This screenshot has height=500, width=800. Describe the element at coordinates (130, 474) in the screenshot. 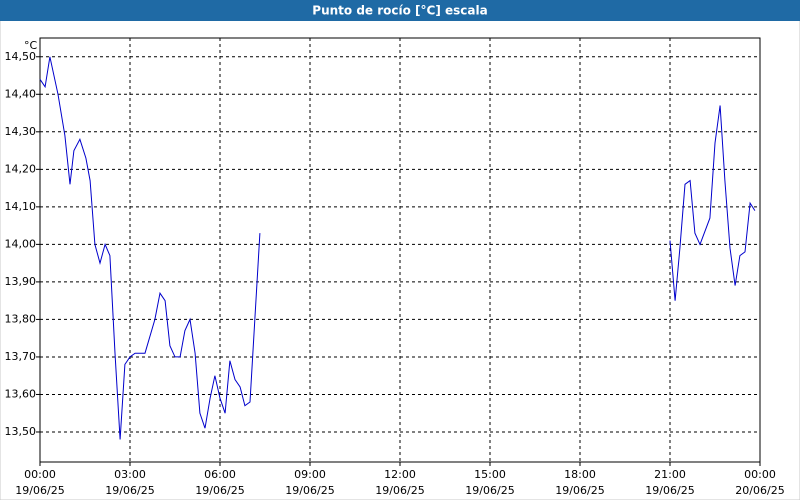

I see `x-tick-label: 03:00` at that location.